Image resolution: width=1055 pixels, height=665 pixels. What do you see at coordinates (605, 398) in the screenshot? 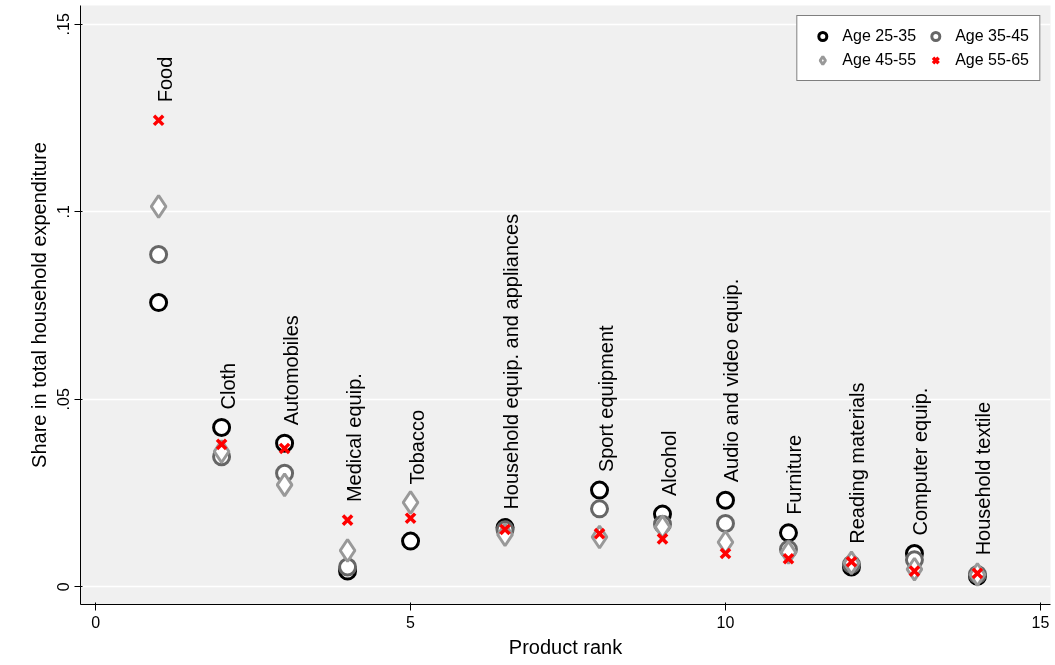
I see `annotation: Sport equipment` at bounding box center [605, 398].